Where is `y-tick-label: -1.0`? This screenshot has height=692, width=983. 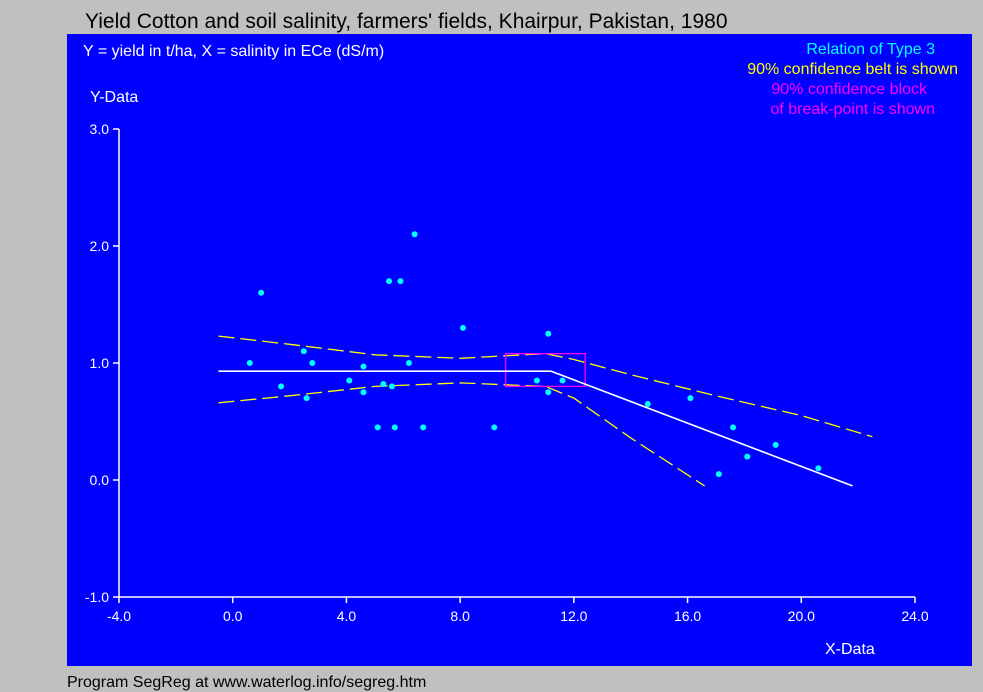 y-tick-label: -1.0 is located at coordinates (97, 597).